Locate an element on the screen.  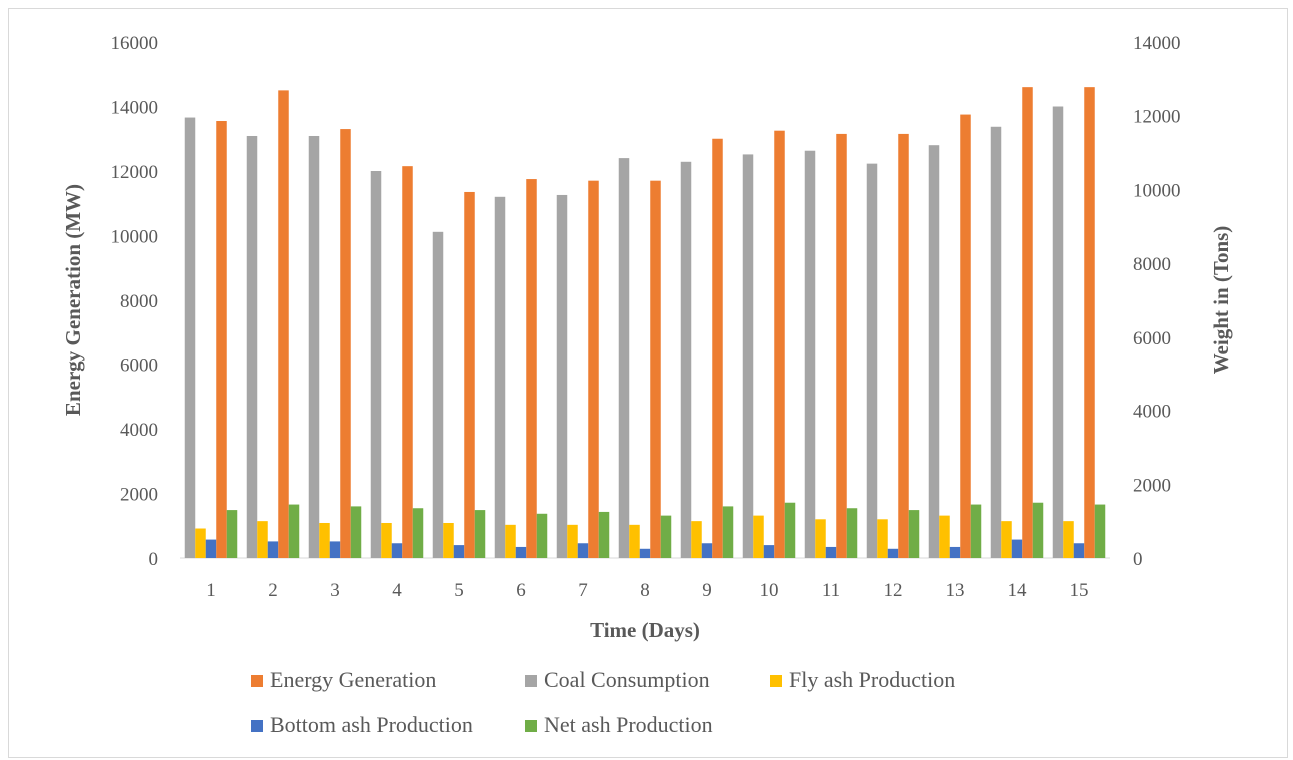
x-axis-title: Time (Days) is located at coordinates (645, 630).